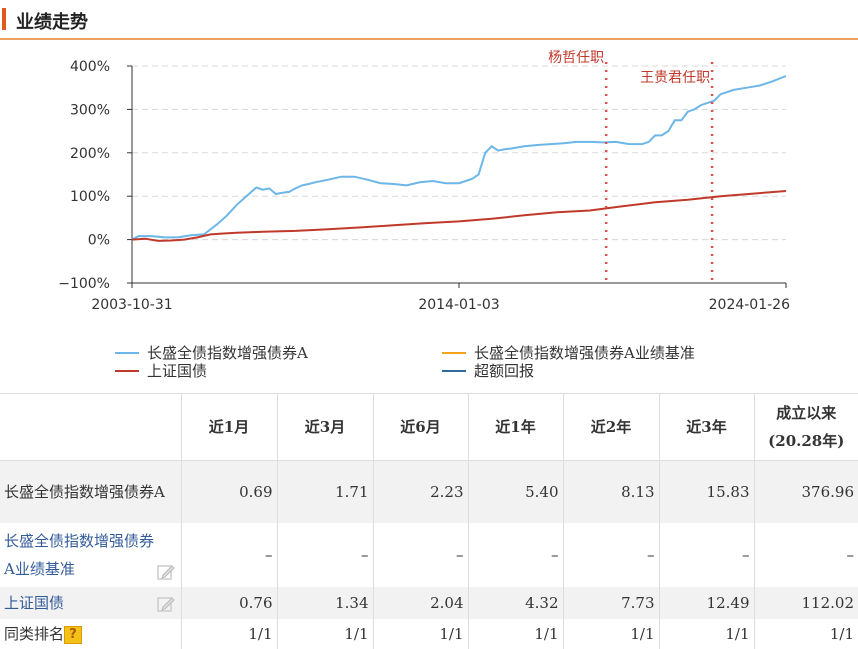  I want to click on section-title: 业绩走势, so click(52, 22).